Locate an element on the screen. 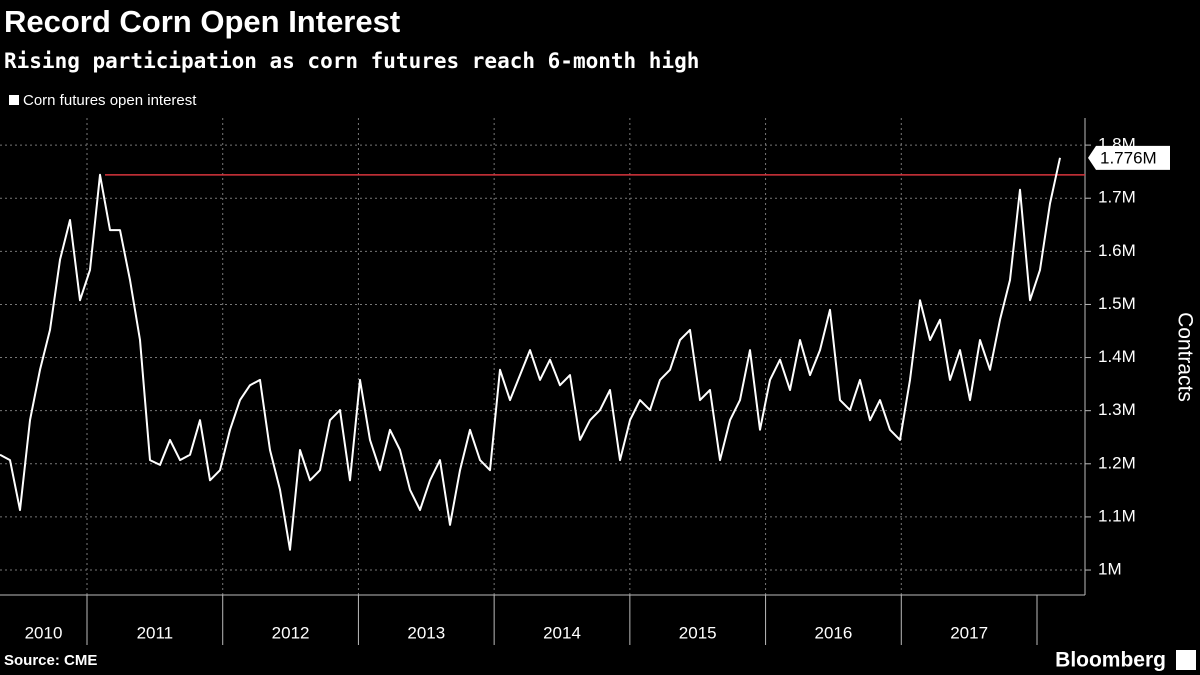 The image size is (1200, 675). x-tick-label: 2016 is located at coordinates (834, 632).